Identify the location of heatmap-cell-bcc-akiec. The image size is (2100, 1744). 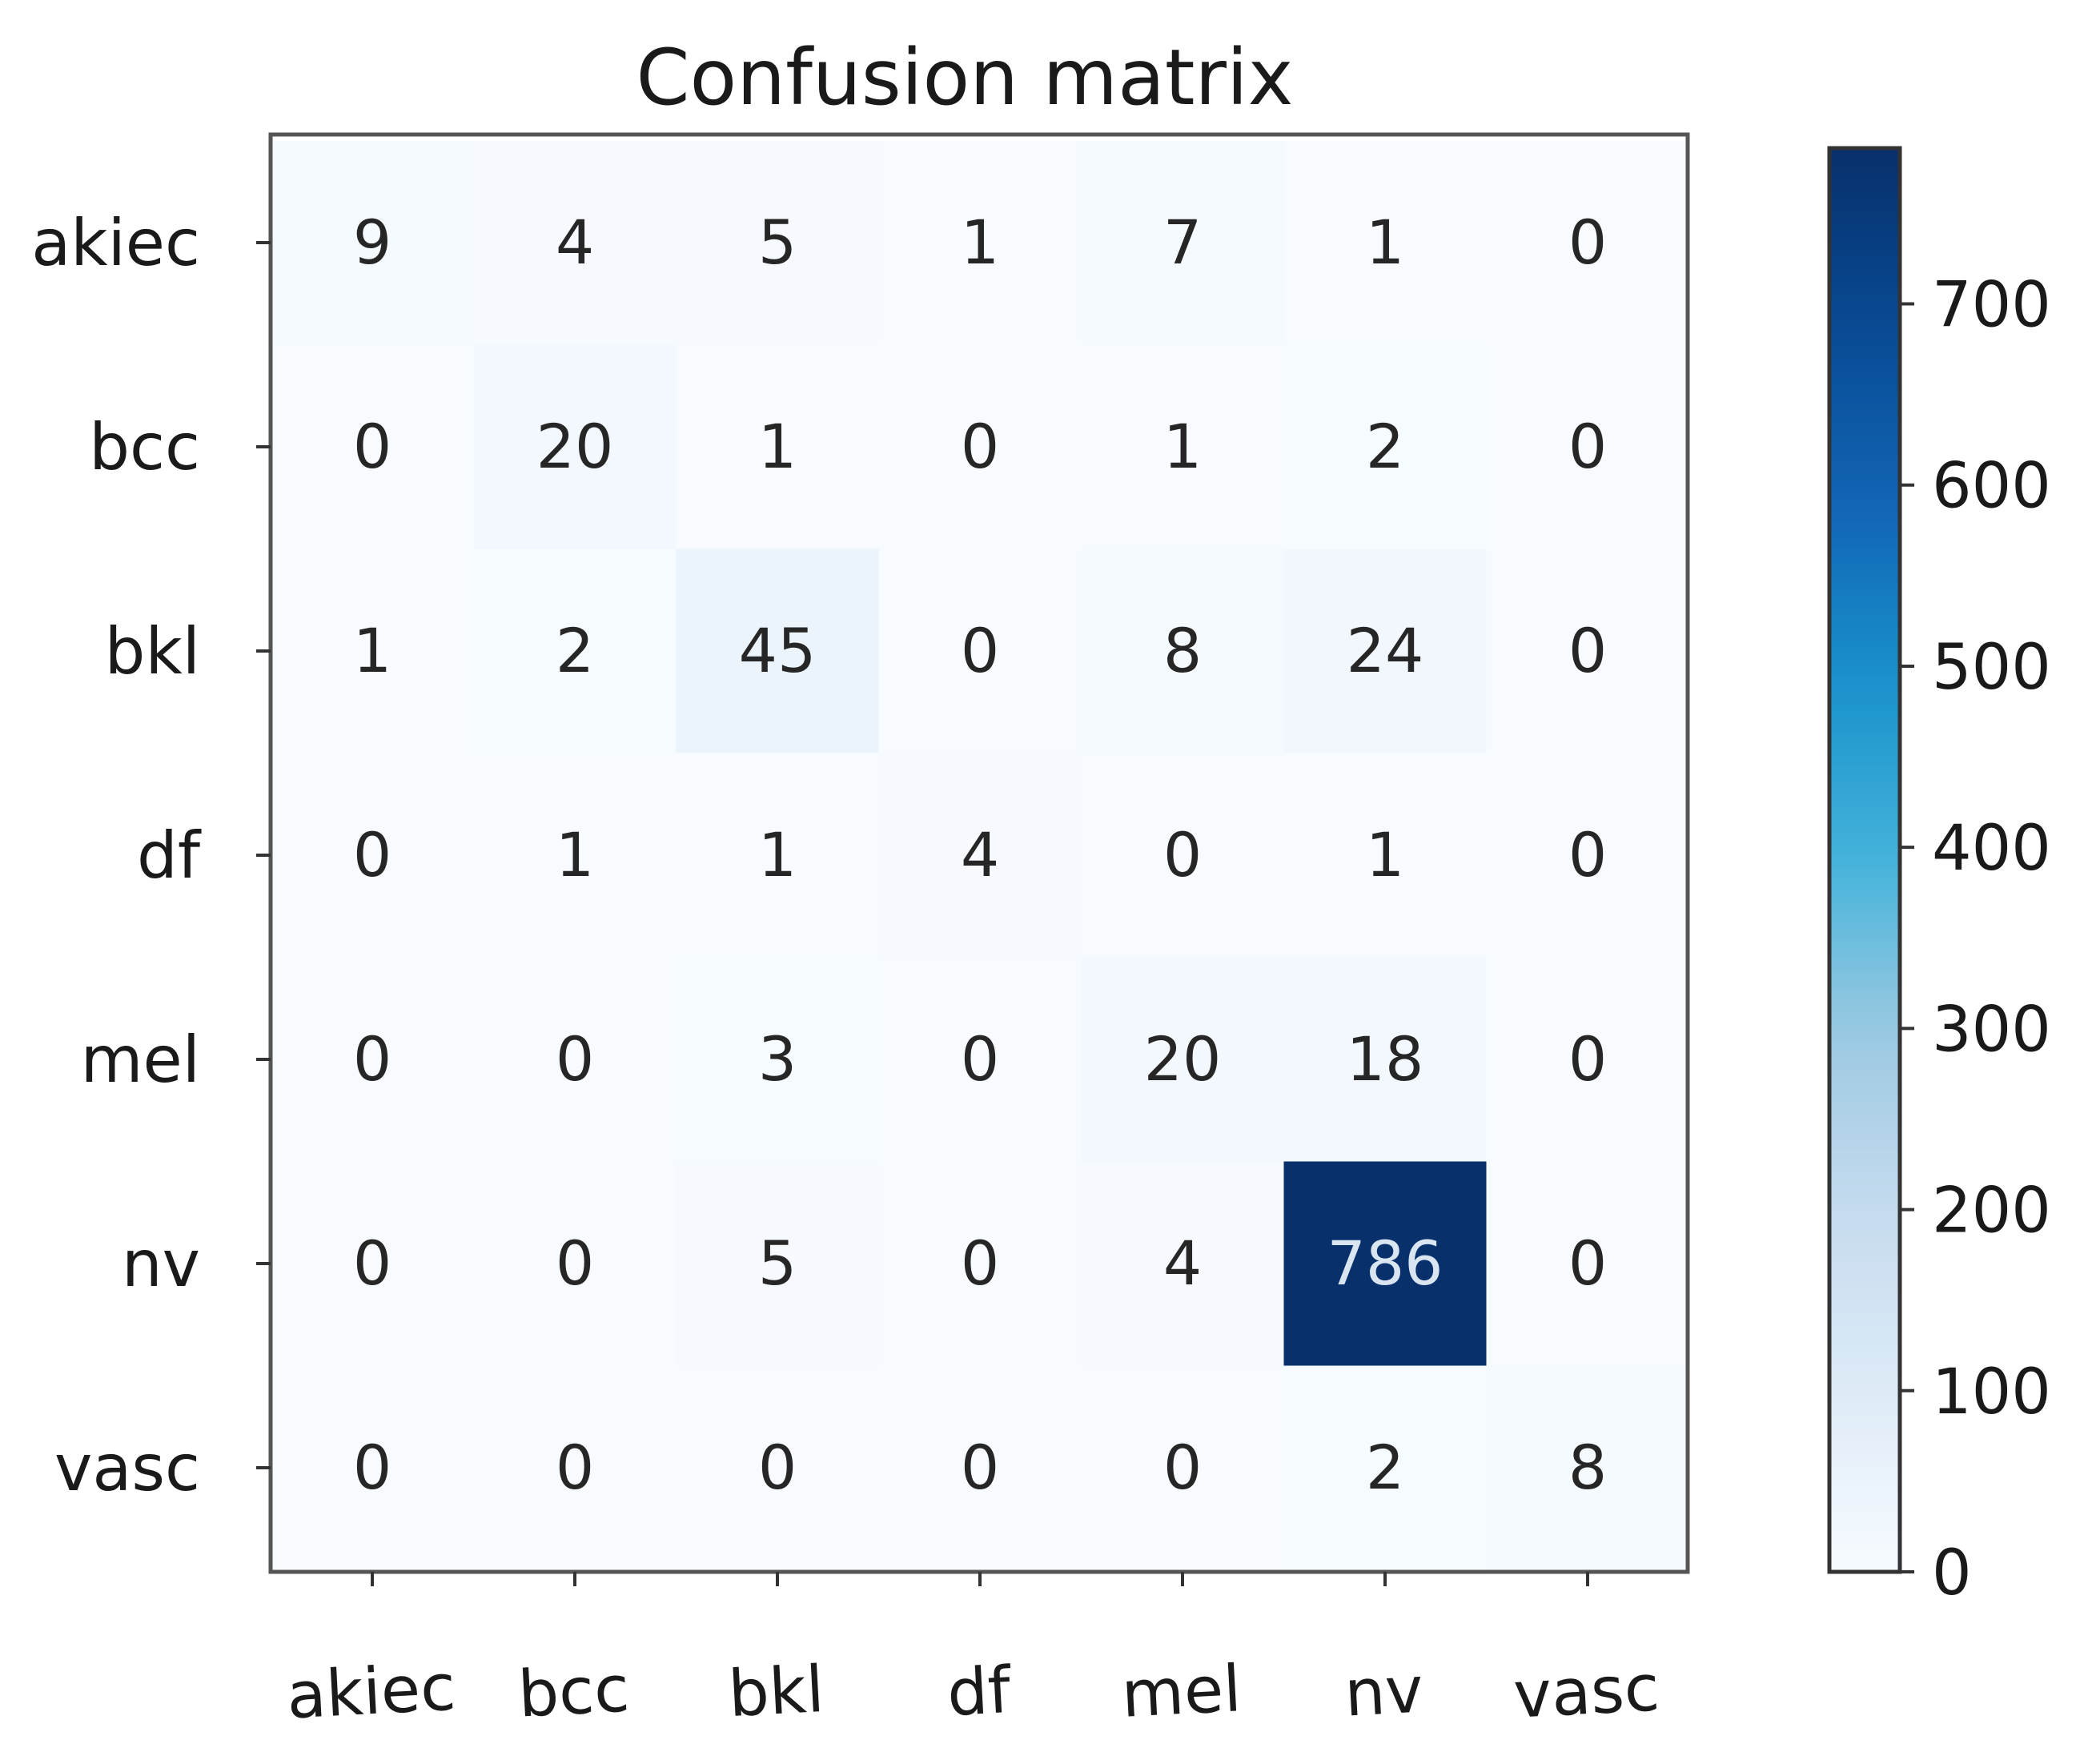
(372, 446).